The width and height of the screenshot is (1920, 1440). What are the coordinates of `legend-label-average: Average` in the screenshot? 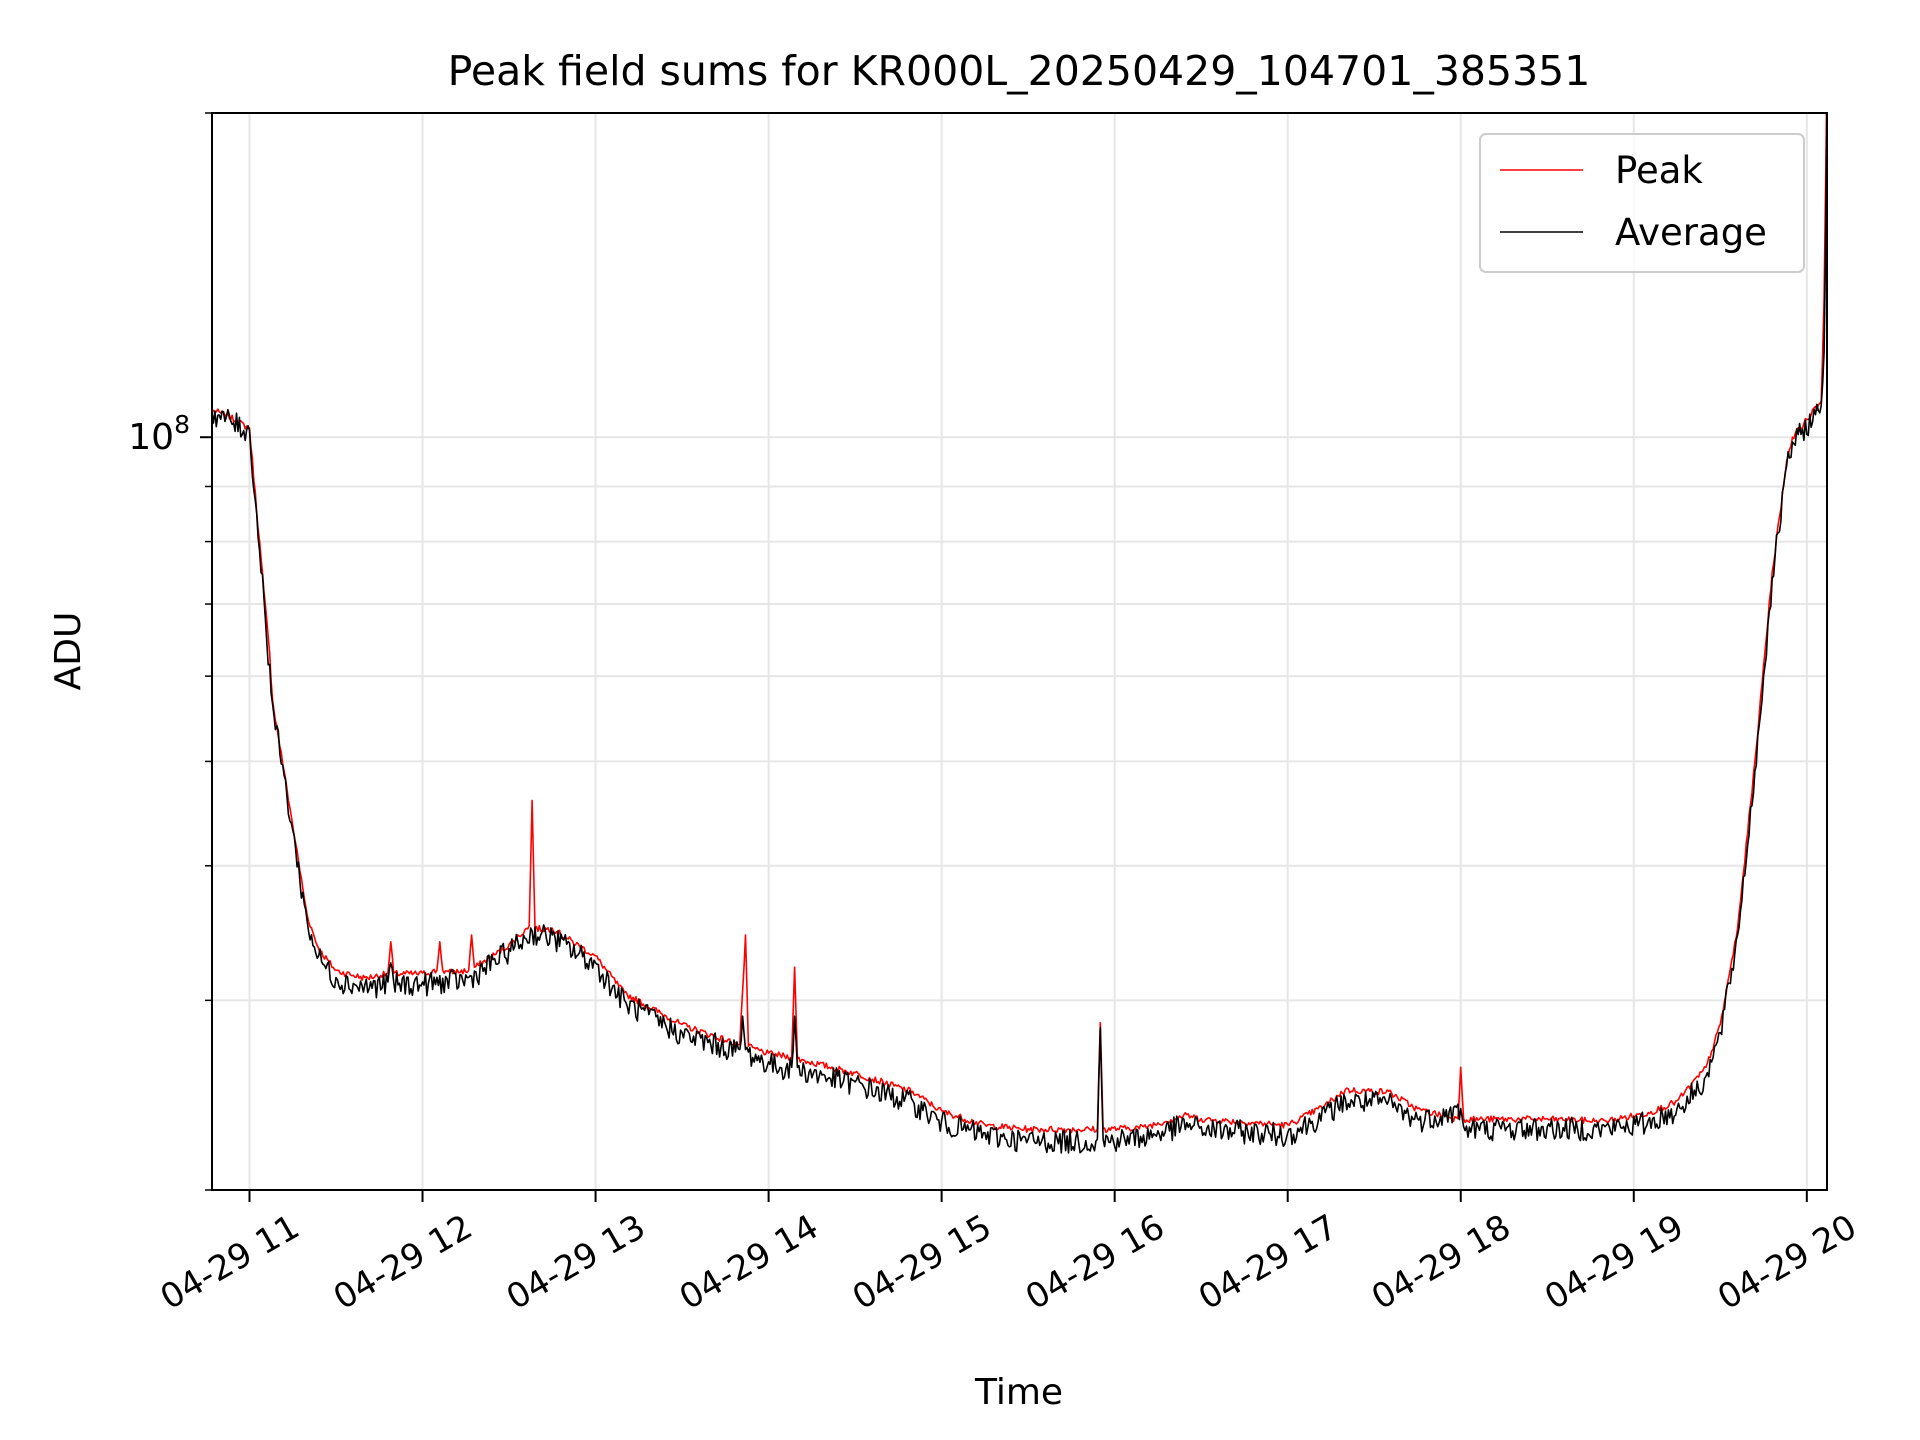 It's located at (1691, 232).